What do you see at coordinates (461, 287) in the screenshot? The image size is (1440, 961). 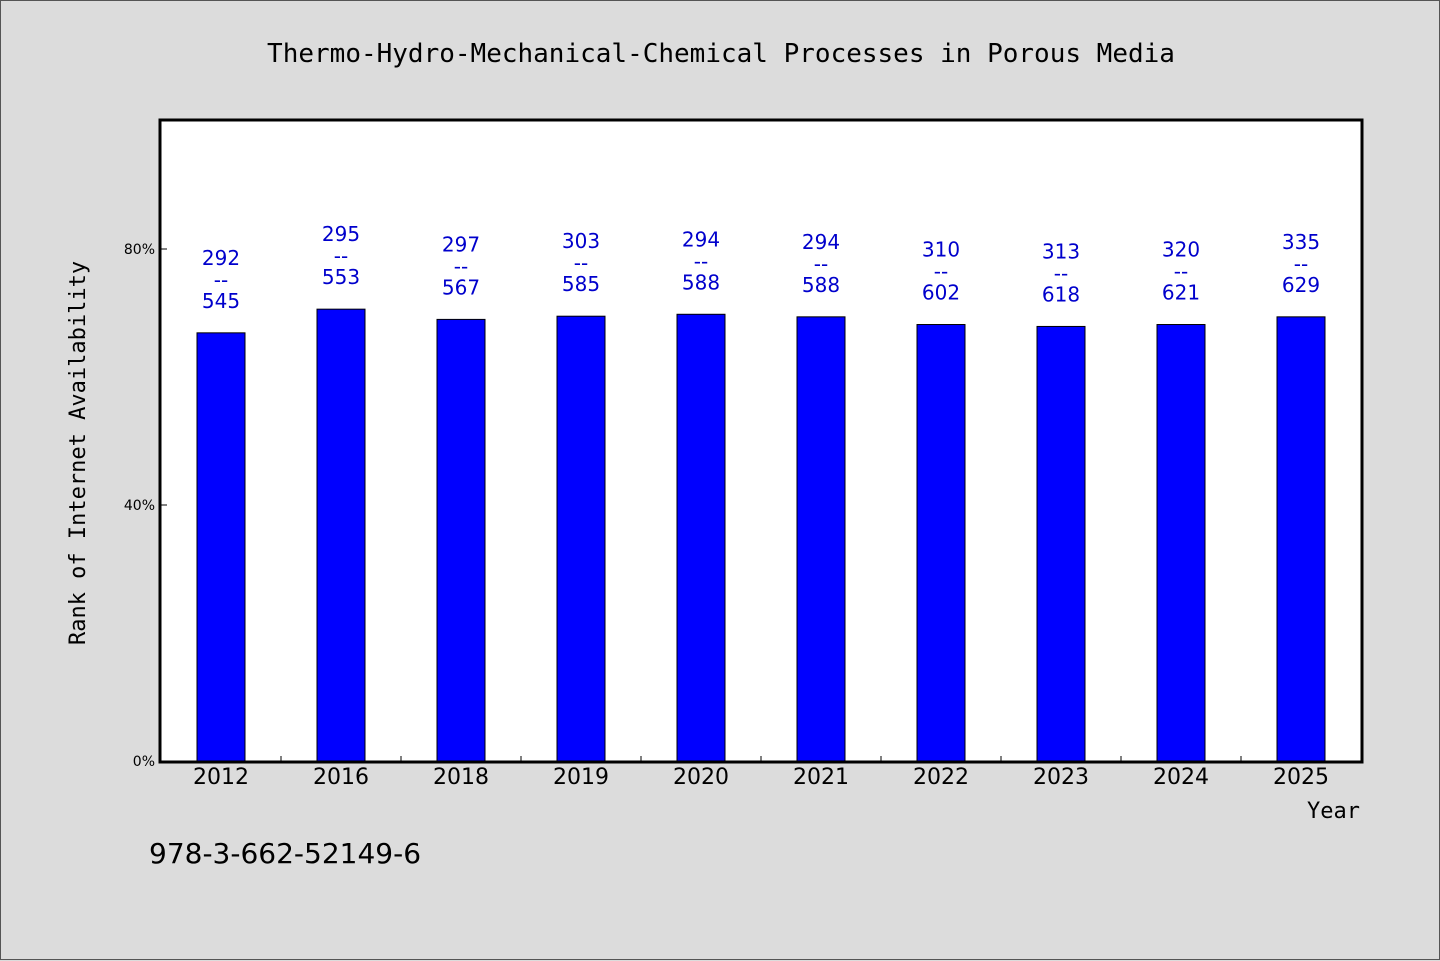 I see `data-label-bottom-2018: 567` at bounding box center [461, 287].